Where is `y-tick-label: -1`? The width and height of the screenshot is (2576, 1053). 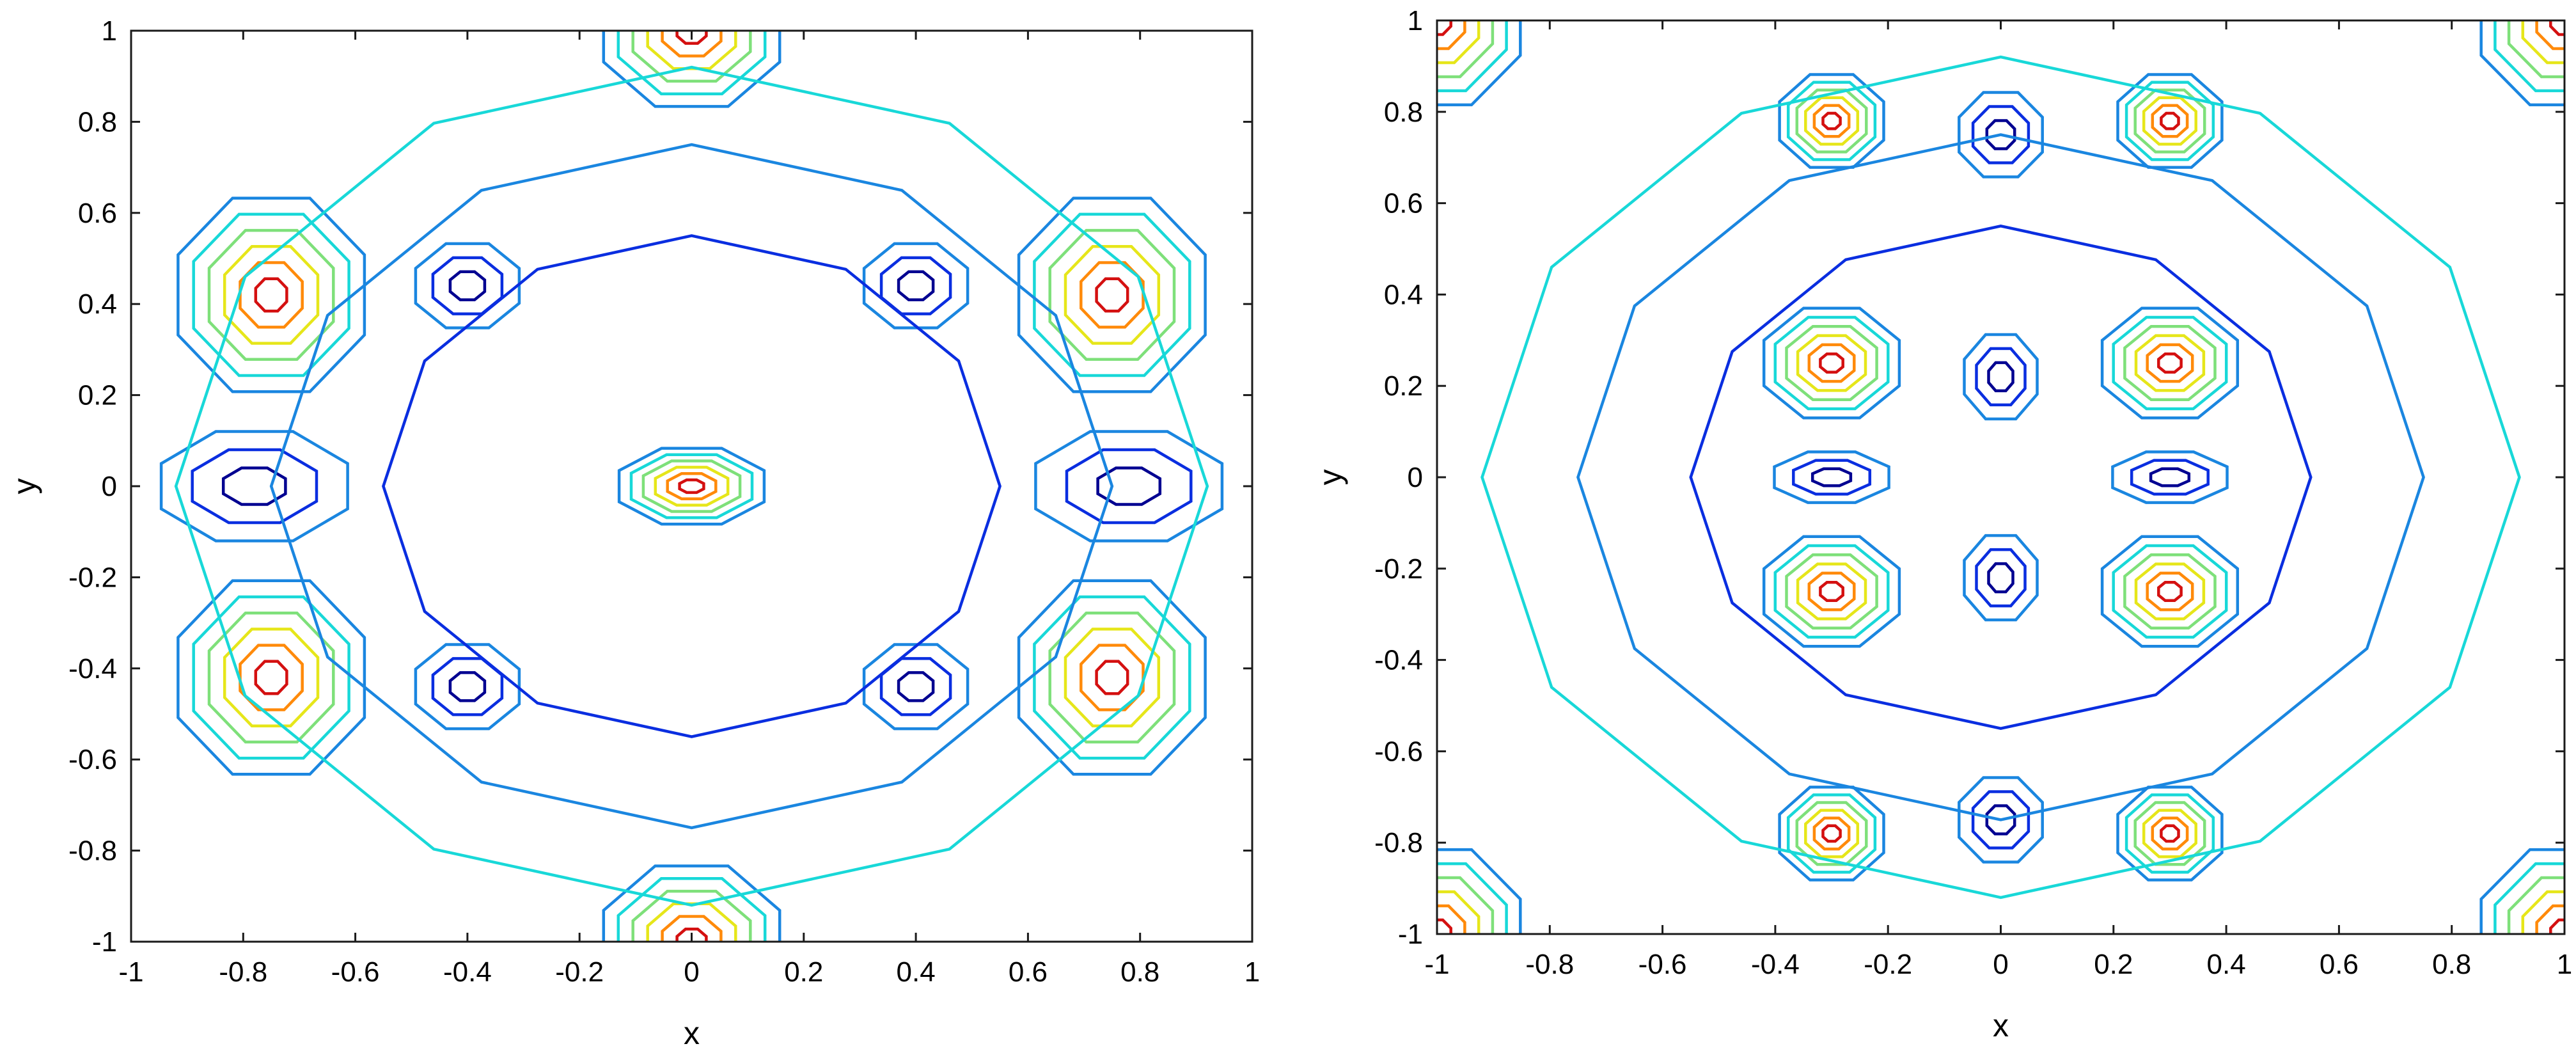
y-tick-label: -1 is located at coordinates (1410, 934).